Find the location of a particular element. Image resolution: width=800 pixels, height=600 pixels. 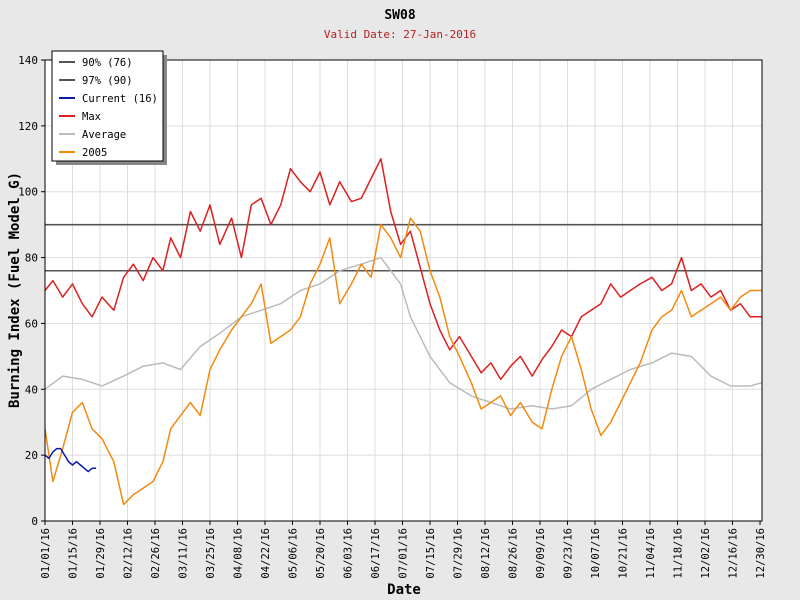

x-tick-label: 05/20/16 is located at coordinates (321, 553).